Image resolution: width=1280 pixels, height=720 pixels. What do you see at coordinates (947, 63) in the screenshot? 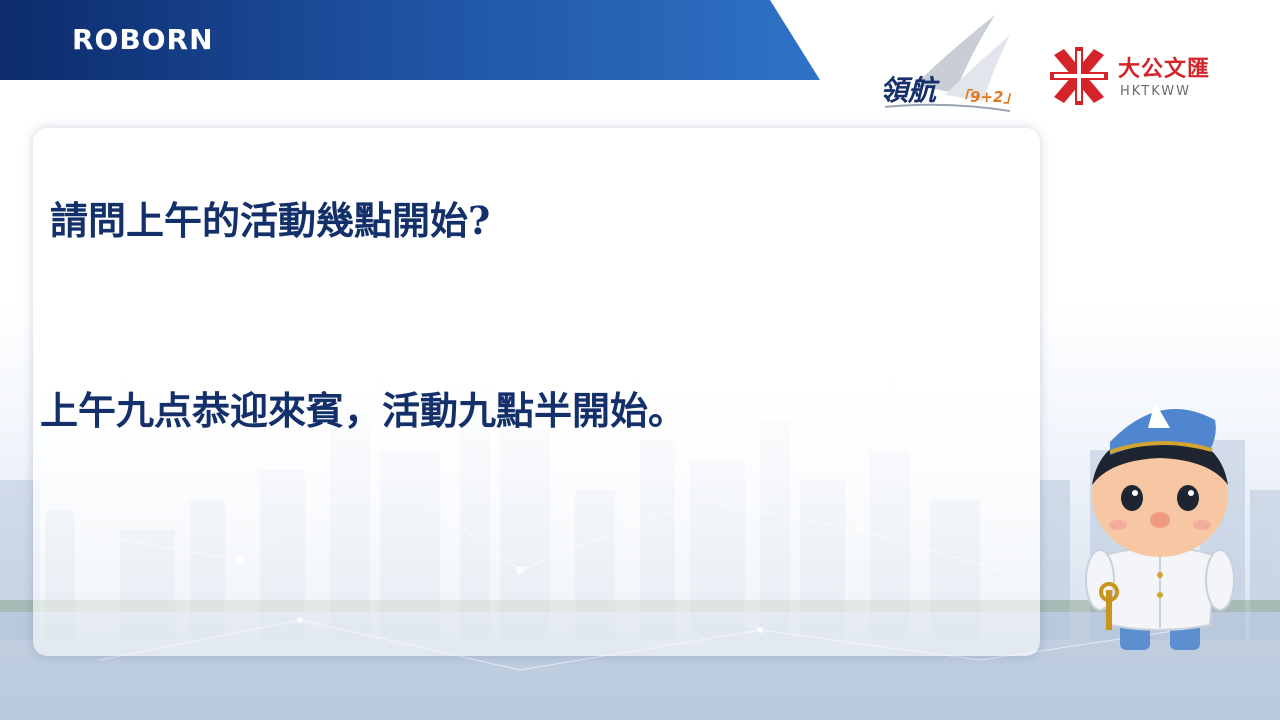
I see `linghang-sail-icon` at bounding box center [947, 63].